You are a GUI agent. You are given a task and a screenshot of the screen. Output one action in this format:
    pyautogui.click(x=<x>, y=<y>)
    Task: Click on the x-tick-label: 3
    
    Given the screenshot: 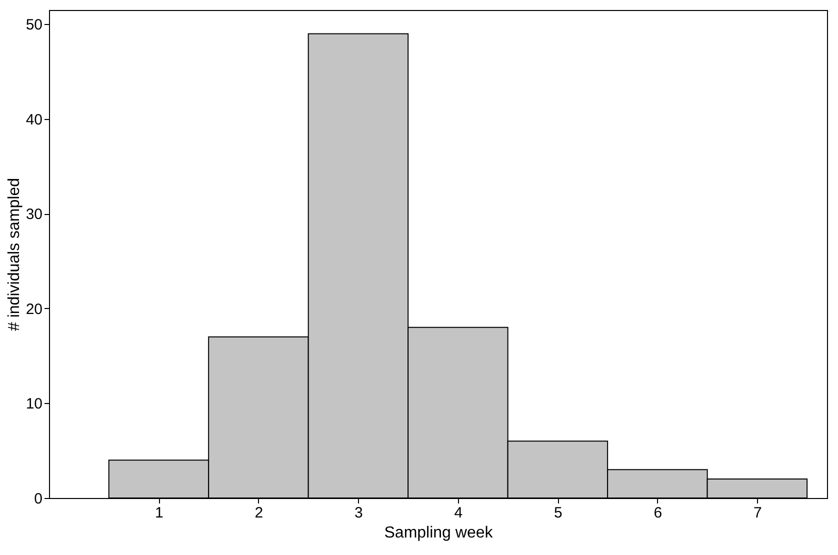 What is the action you would take?
    pyautogui.click(x=358, y=513)
    